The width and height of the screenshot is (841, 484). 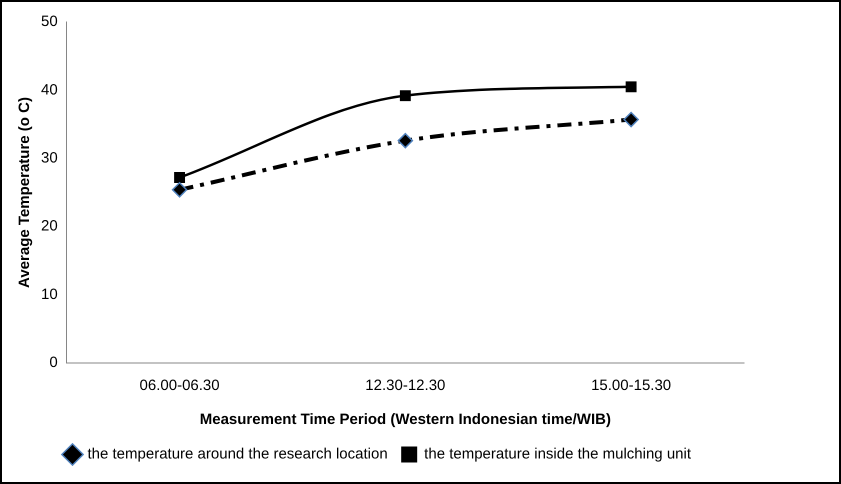 What do you see at coordinates (49, 21) in the screenshot?
I see `y-tick-label: 50` at bounding box center [49, 21].